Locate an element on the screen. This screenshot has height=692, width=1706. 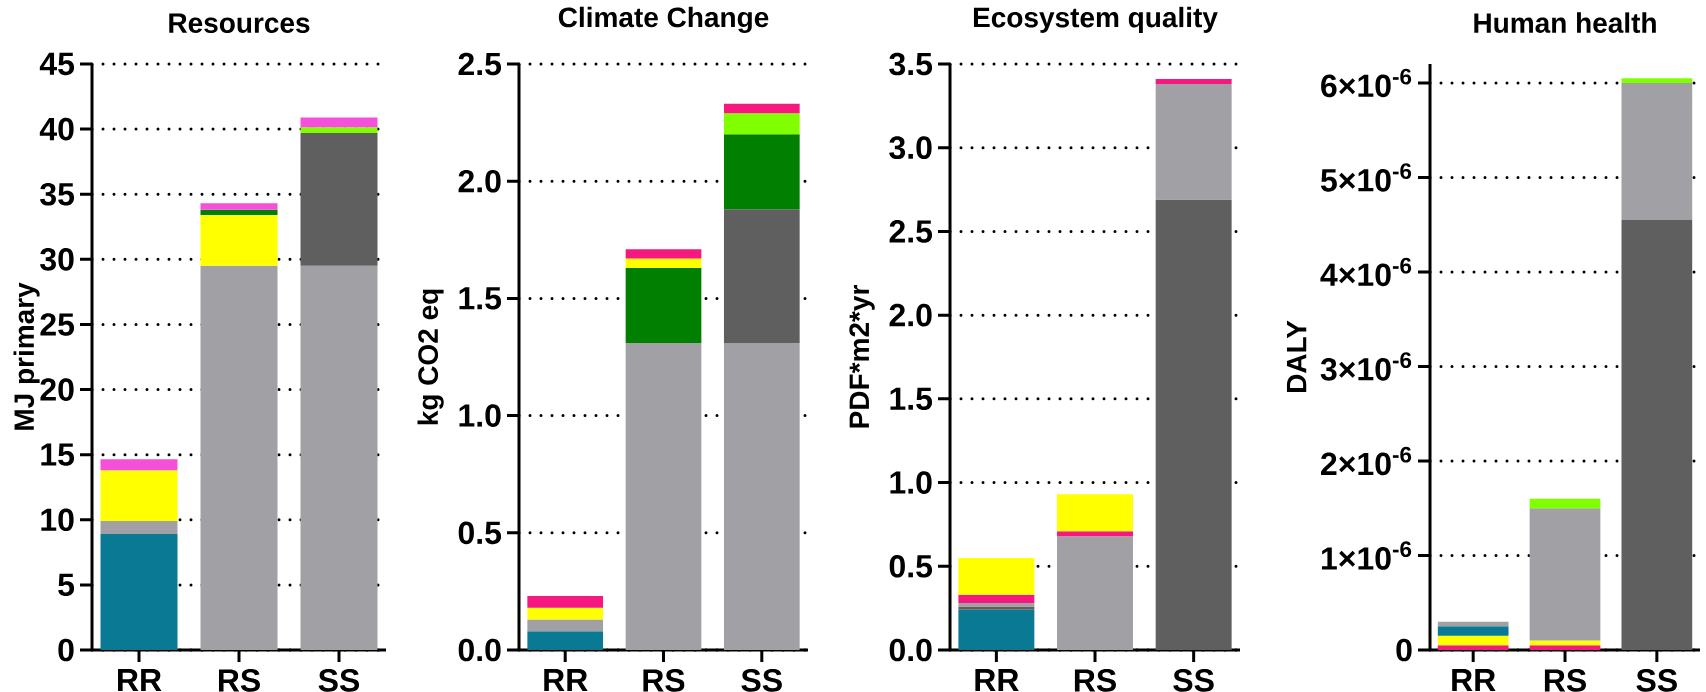
y-tick-label: 35 is located at coordinates (57, 194).